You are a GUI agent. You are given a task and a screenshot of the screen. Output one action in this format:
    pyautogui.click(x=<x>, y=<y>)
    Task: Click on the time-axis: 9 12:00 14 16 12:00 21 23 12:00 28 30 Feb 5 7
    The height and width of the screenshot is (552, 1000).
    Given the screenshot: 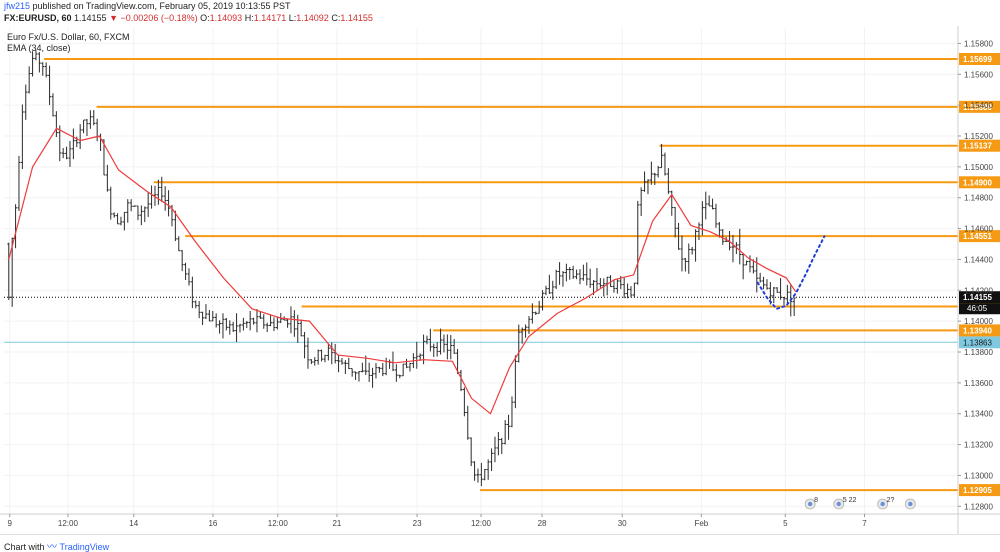 What is the action you would take?
    pyautogui.click(x=500, y=520)
    